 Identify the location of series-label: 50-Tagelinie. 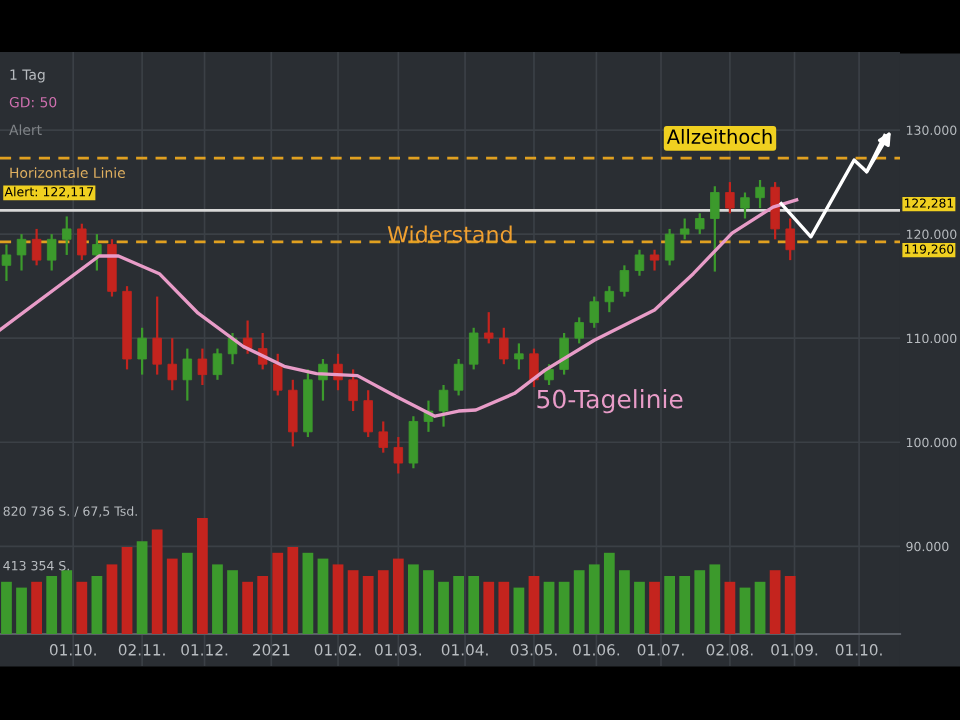
(610, 401).